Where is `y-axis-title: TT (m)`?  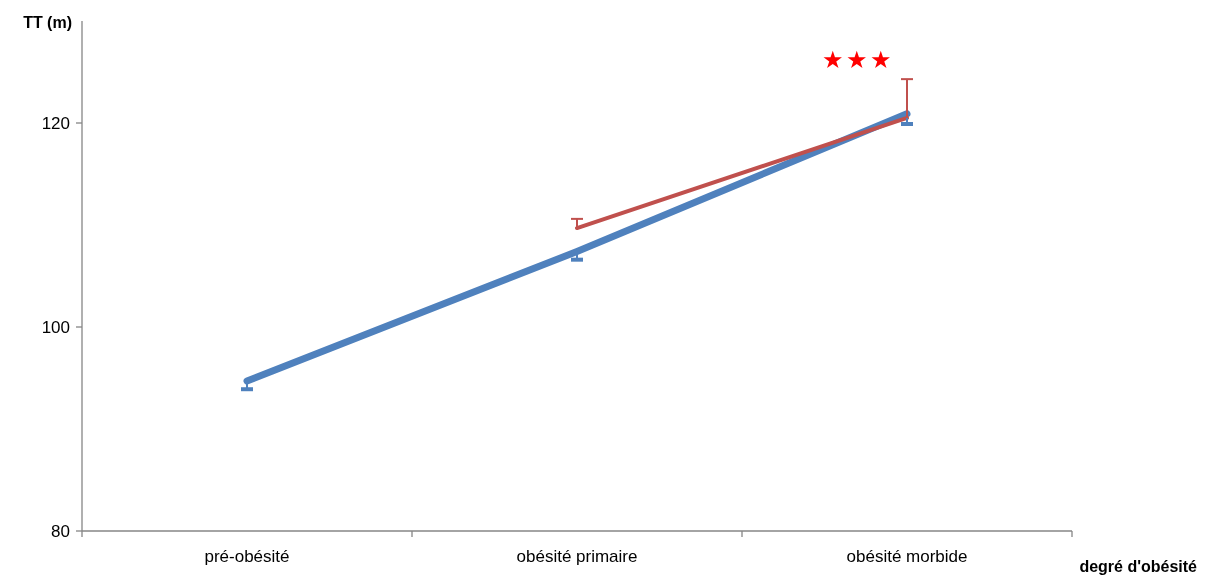 y-axis-title: TT (m) is located at coordinates (47, 22).